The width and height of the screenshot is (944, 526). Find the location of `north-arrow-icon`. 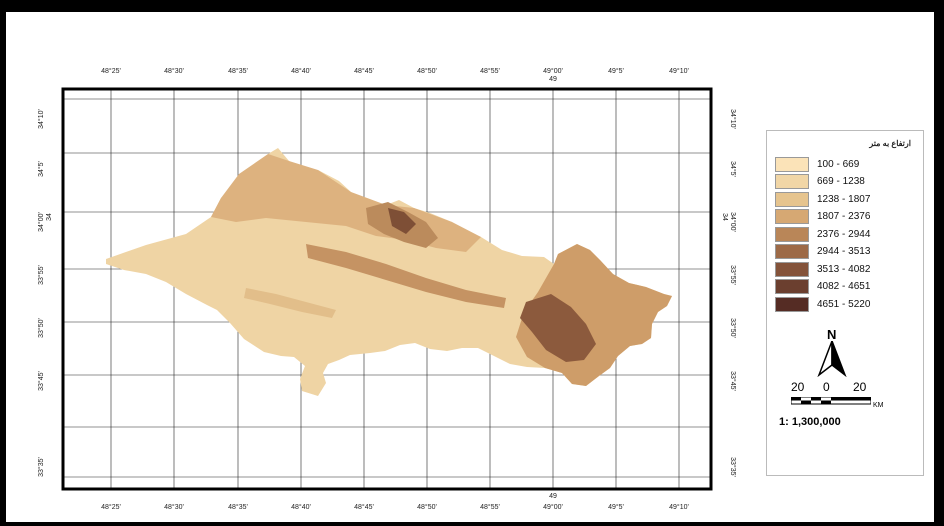

north-arrow-icon is located at coordinates (832, 359).